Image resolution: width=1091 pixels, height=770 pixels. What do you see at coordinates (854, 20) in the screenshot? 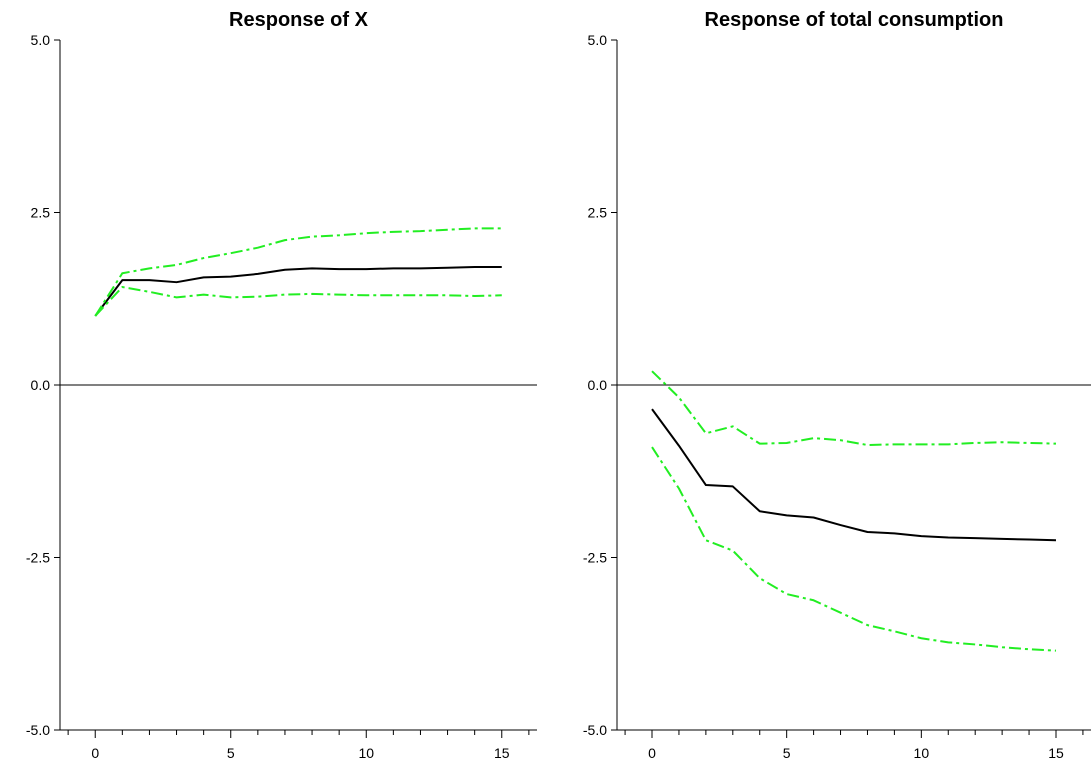
I see `chart-title: Response of total consumption` at bounding box center [854, 20].